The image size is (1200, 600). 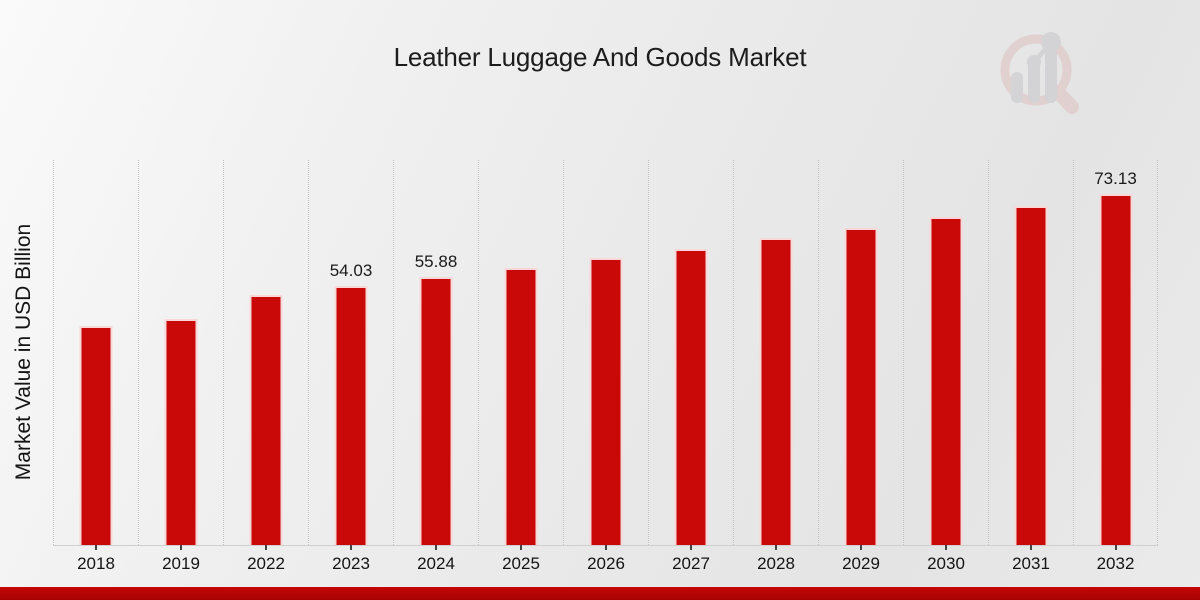 What do you see at coordinates (1115, 178) in the screenshot?
I see `bar-value-label-2032: 73.13` at bounding box center [1115, 178].